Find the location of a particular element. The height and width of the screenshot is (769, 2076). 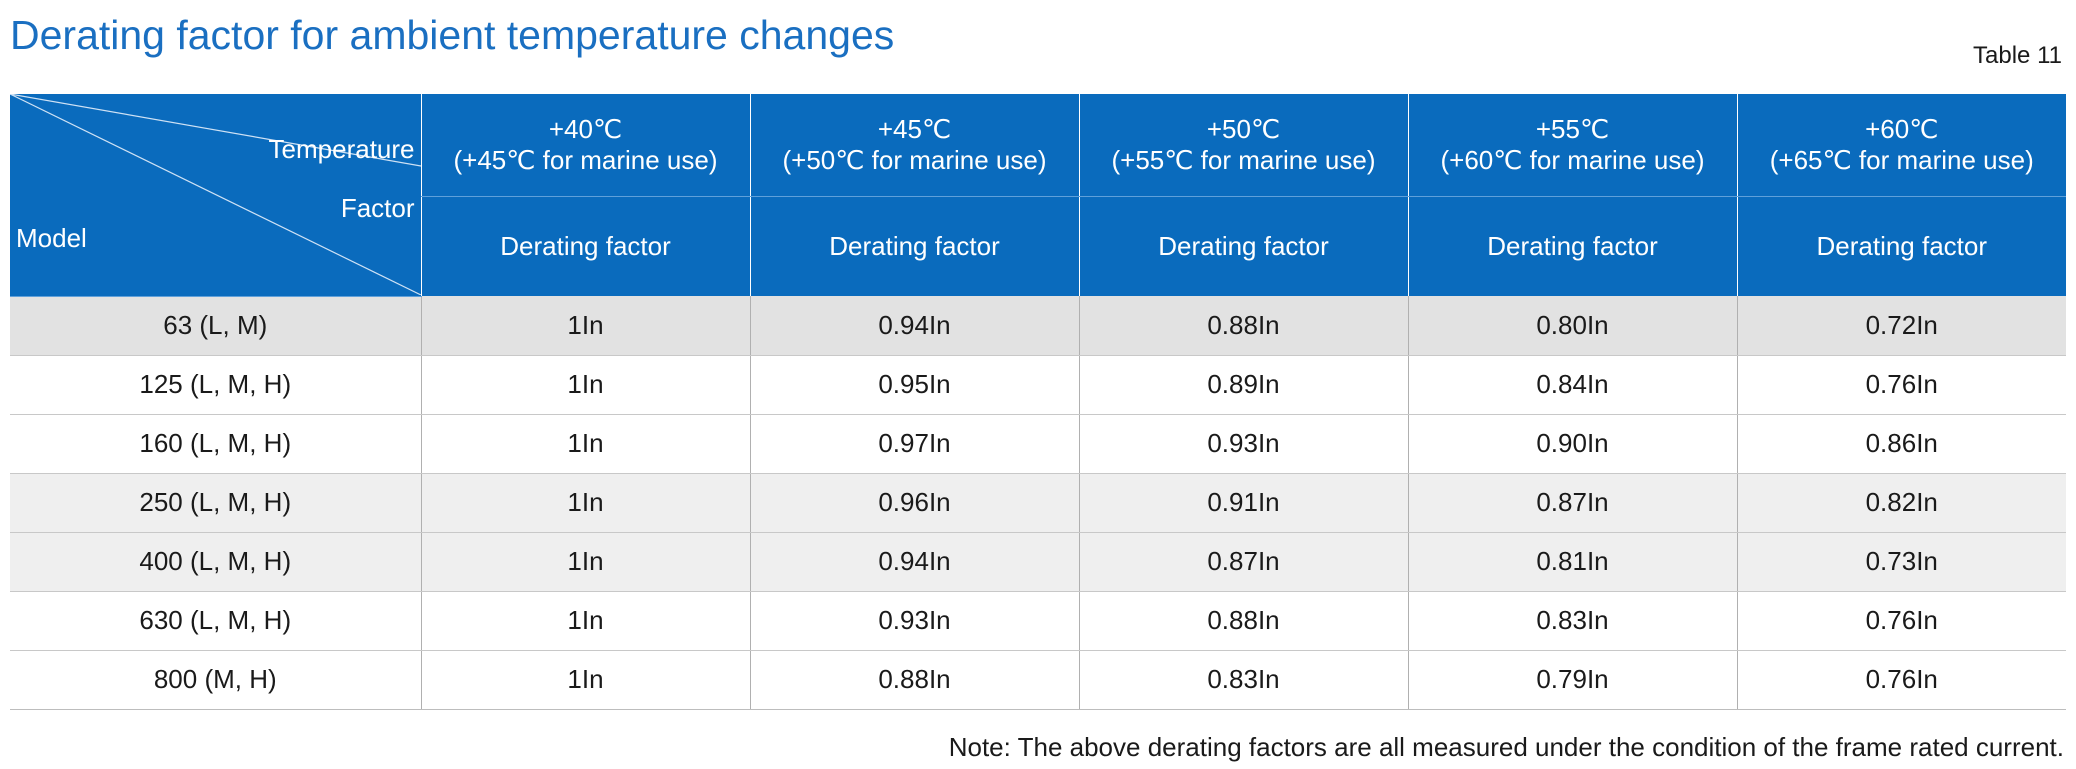

temperature-value: +55℃ is located at coordinates (1572, 129).